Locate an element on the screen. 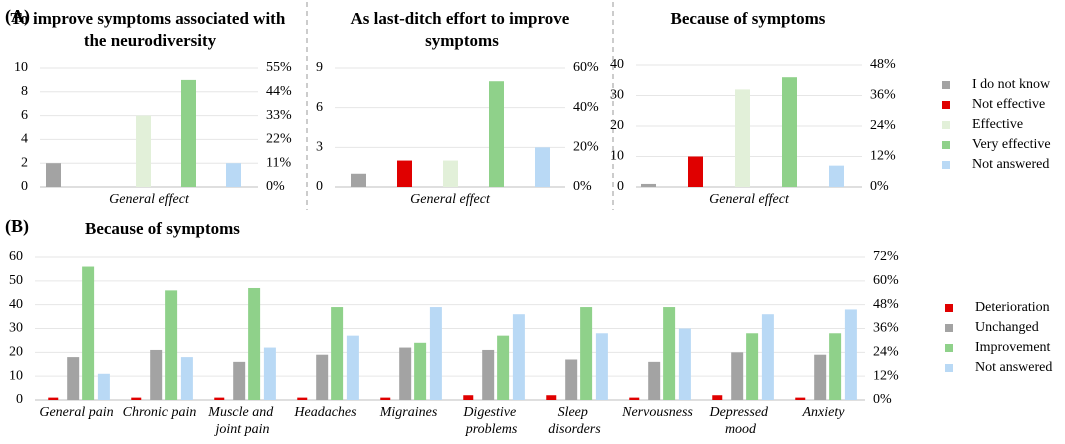 The image size is (1065, 444). legend-label: Not answered is located at coordinates (1013, 367).